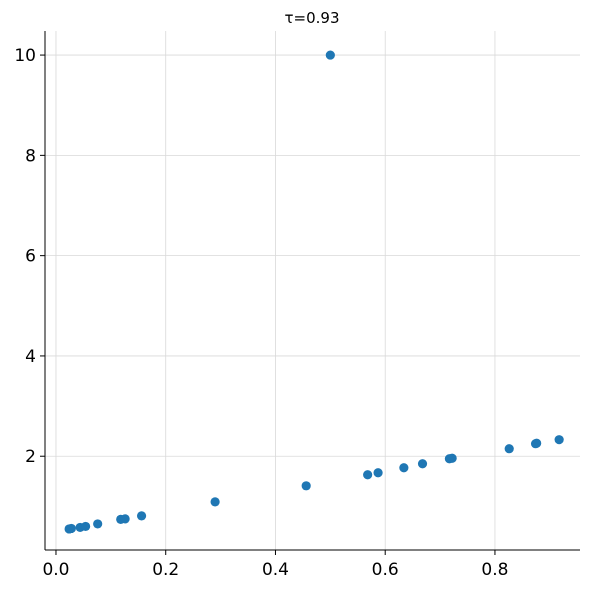 Image resolution: width=590 pixels, height=590 pixels. What do you see at coordinates (312, 18) in the screenshot?
I see `chart-title: τ=0.93` at bounding box center [312, 18].